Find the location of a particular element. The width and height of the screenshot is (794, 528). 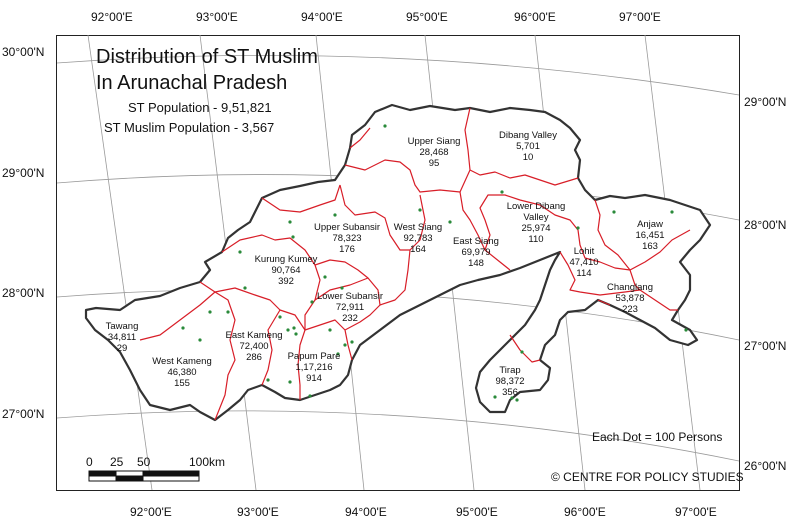

district-label-anjaw: Anjaw 16,451 163 is located at coordinates (649, 235).